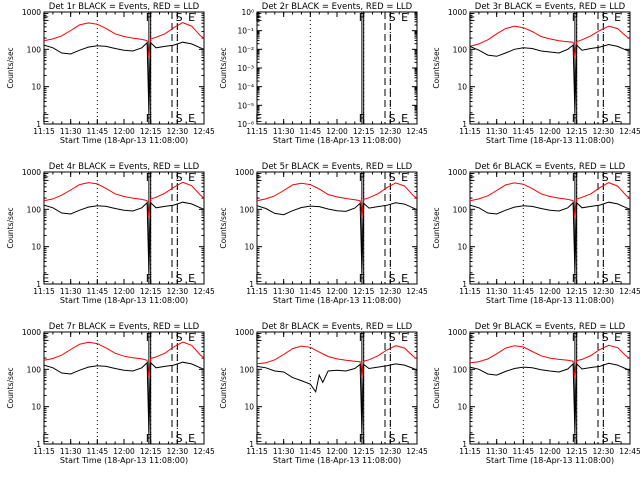 This screenshot has width=640, height=480. What do you see at coordinates (245, 68) in the screenshot?
I see `y-tick-label: 10⁻³` at bounding box center [245, 68].